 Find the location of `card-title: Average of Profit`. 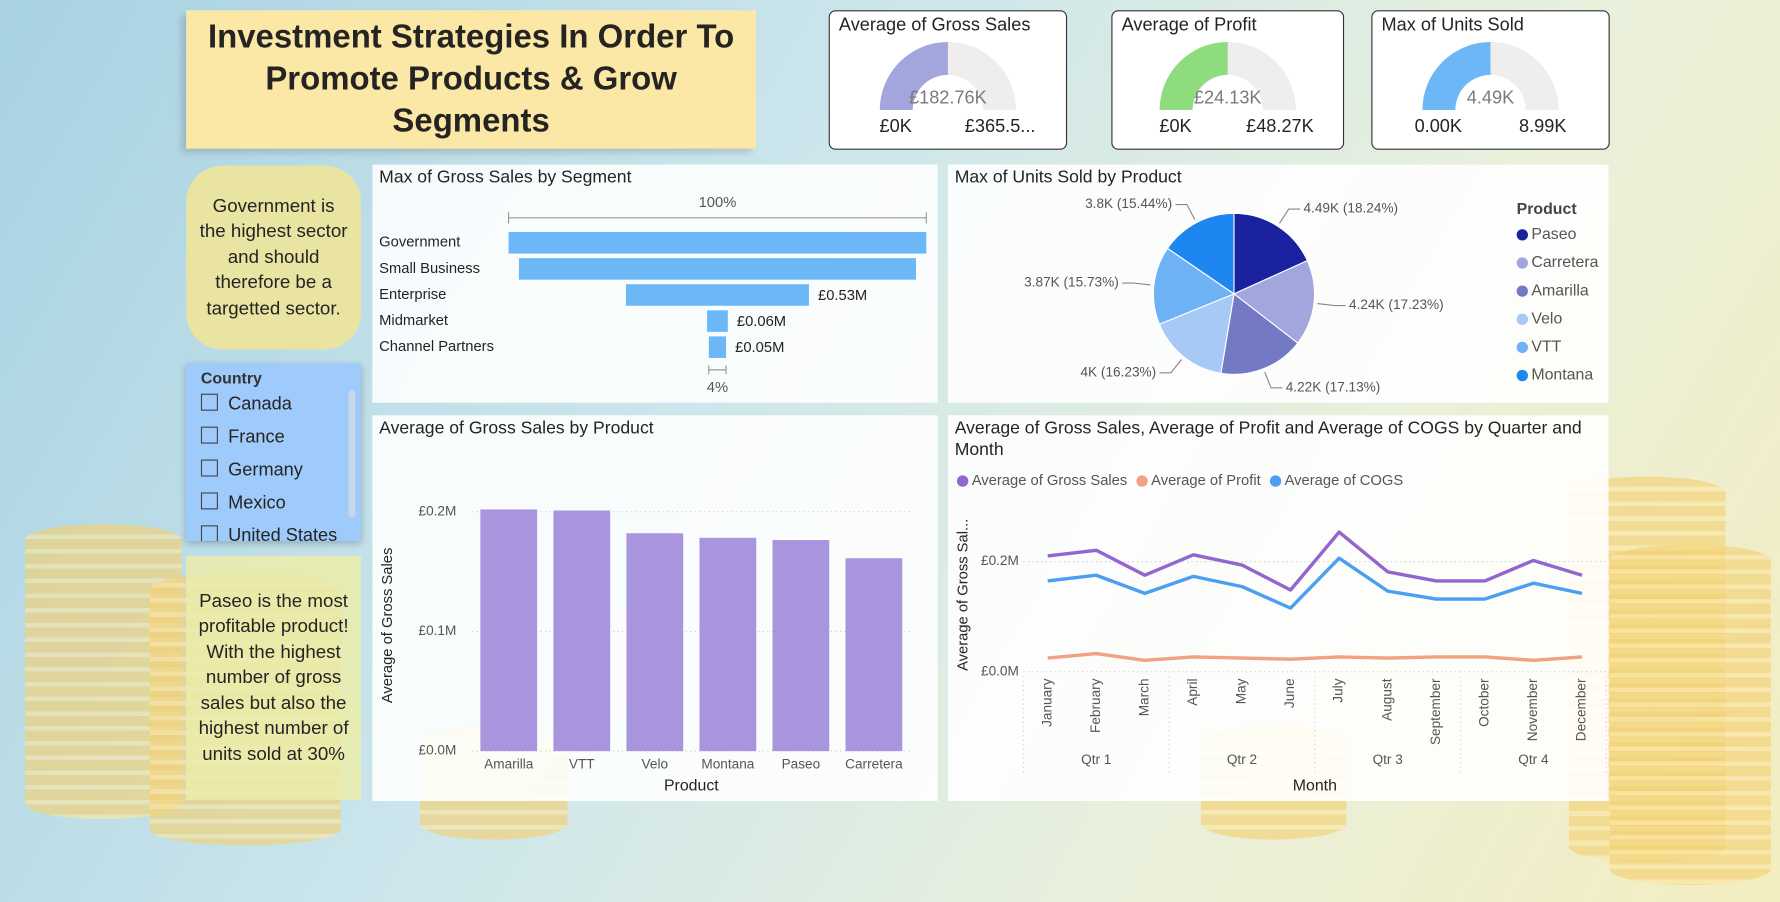

card-title: Average of Profit is located at coordinates (1189, 25).